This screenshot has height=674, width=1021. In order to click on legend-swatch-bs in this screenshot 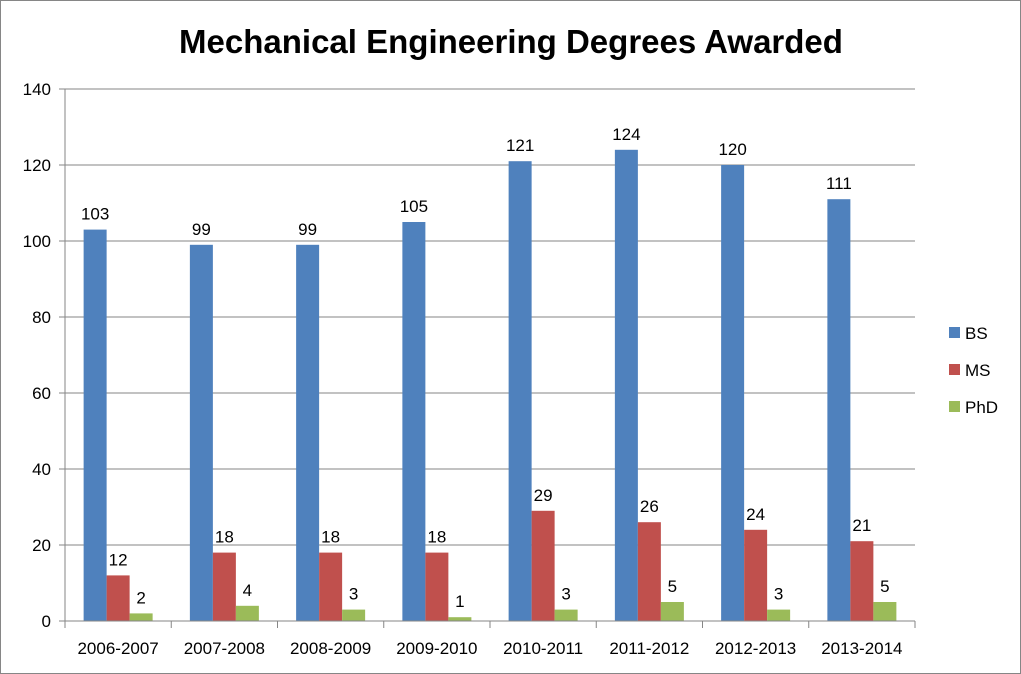, I will do `click(954, 332)`.